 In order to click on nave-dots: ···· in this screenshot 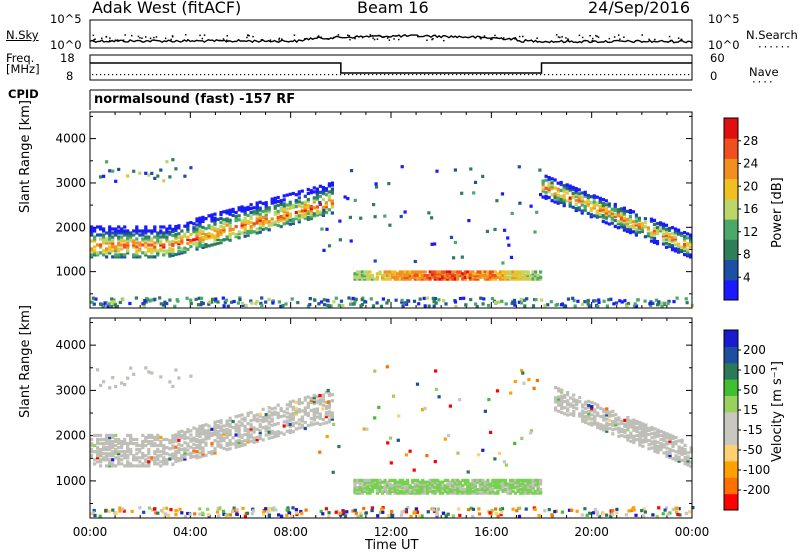, I will do `click(763, 82)`.